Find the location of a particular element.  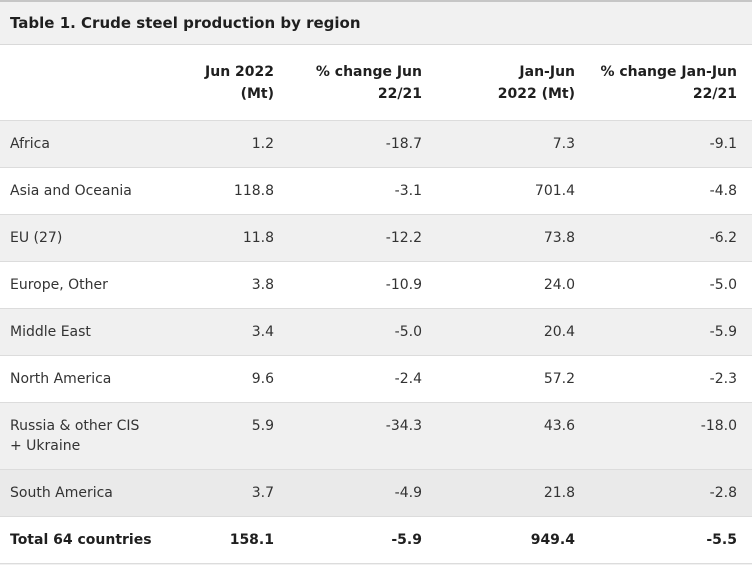

value-cell: -5.5 is located at coordinates (671, 540).